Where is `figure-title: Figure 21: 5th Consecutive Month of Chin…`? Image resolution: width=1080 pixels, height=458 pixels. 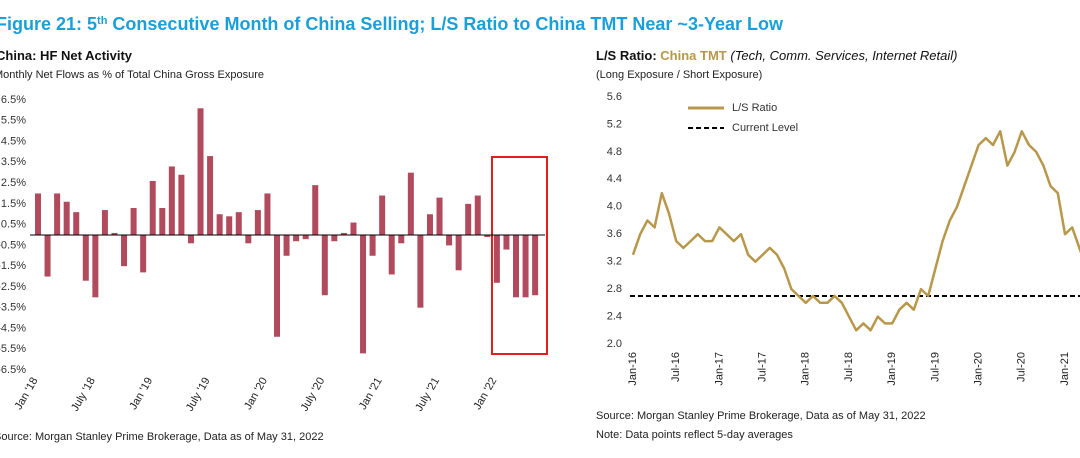
figure-title: Figure 21: 5th Consecutive Month of Chin… is located at coordinates (392, 24).